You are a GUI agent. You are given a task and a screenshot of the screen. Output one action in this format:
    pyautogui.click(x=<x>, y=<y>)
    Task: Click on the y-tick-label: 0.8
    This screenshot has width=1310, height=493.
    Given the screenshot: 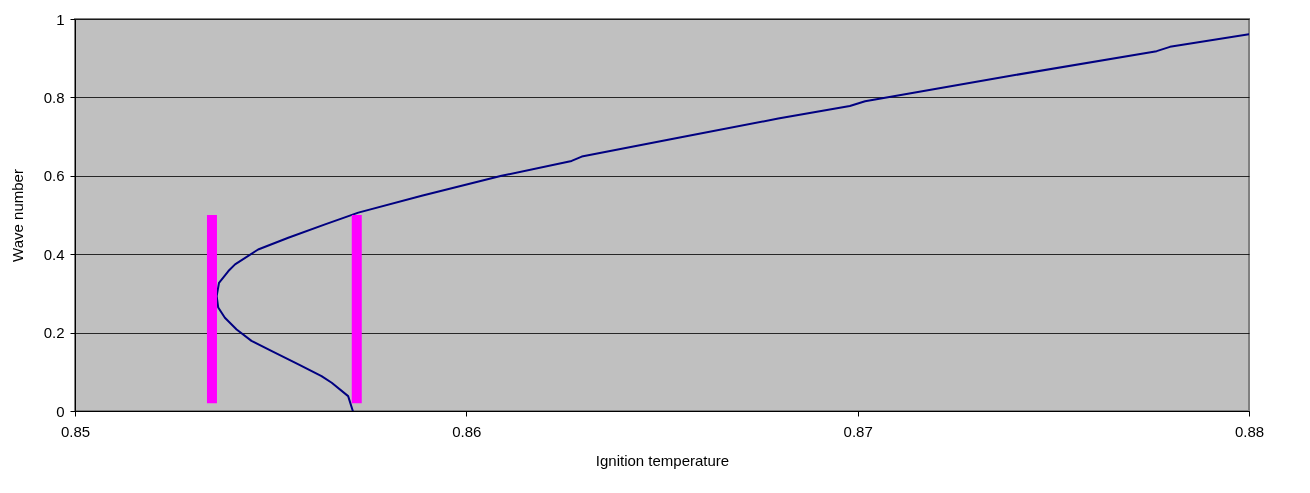 What is the action you would take?
    pyautogui.click(x=54, y=97)
    